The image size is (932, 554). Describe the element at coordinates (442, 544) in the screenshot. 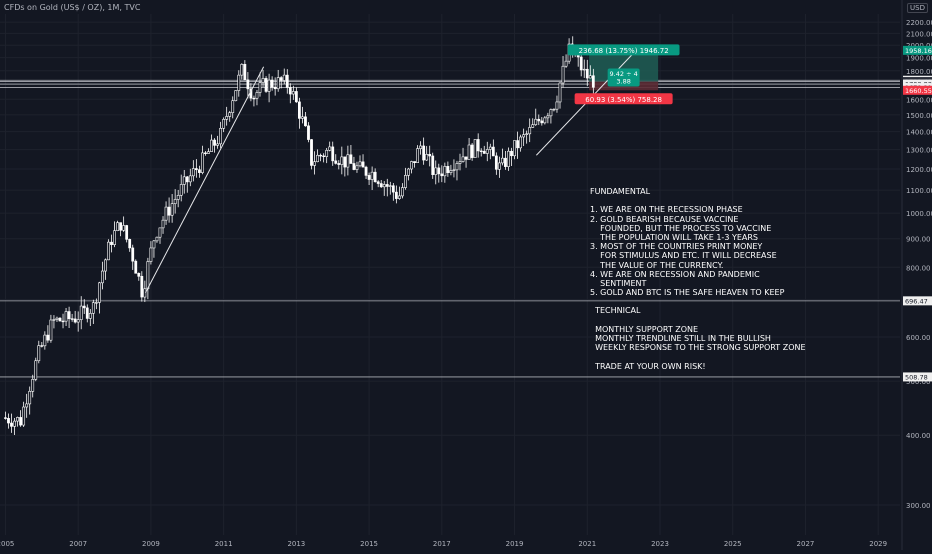

I see `x-tick-label: 2017` at that location.